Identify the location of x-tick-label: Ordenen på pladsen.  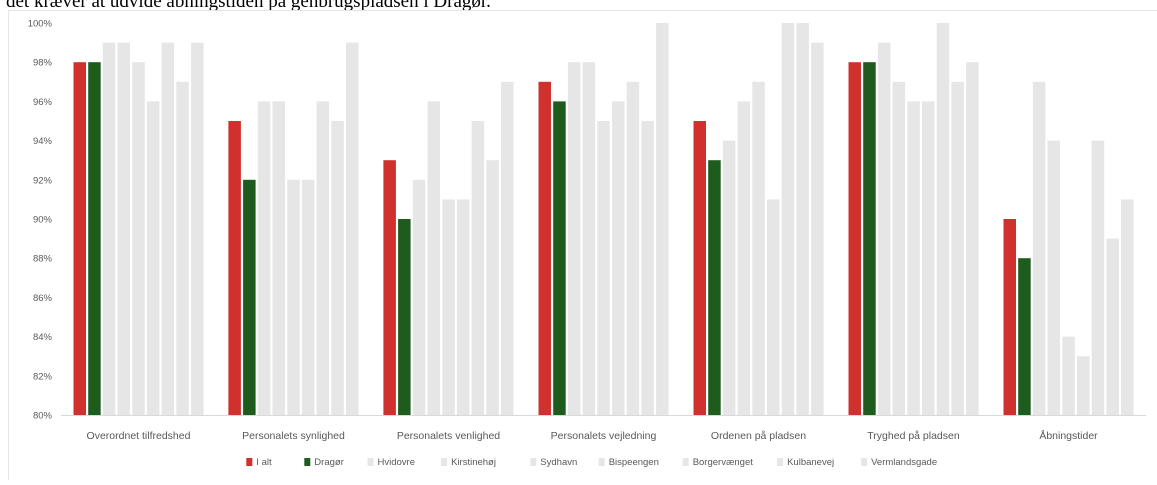
(758, 436).